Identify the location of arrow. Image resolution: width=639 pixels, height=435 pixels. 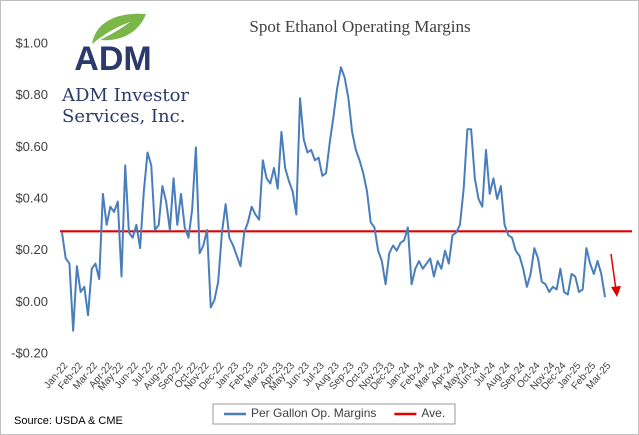
(613, 272).